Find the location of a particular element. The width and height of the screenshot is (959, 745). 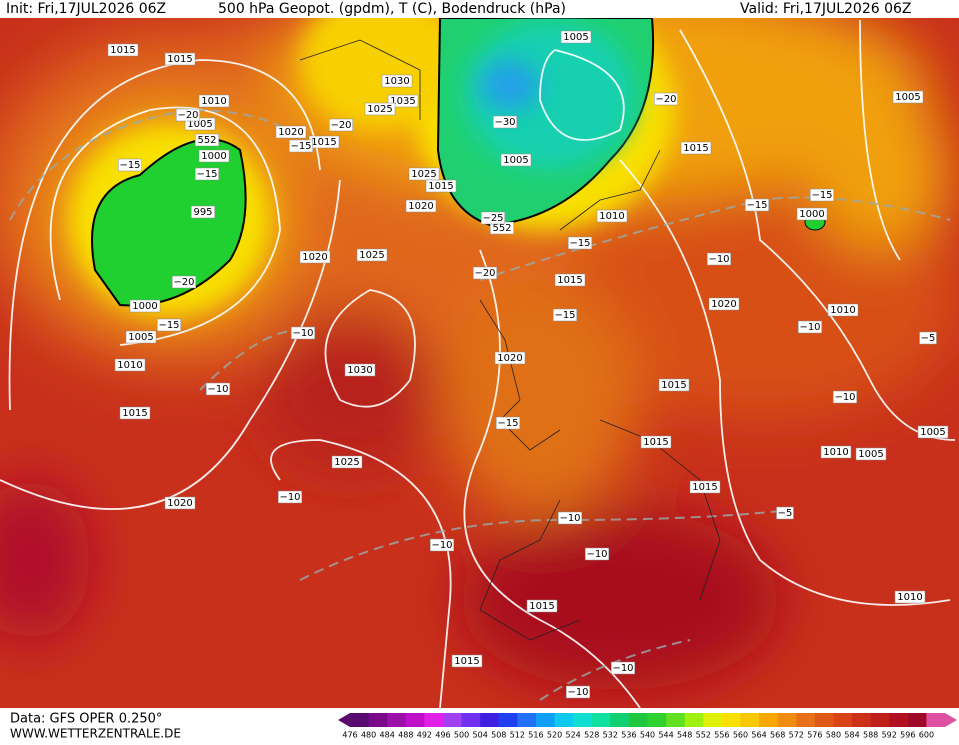

isobar-label: 552 is located at coordinates (501, 228).